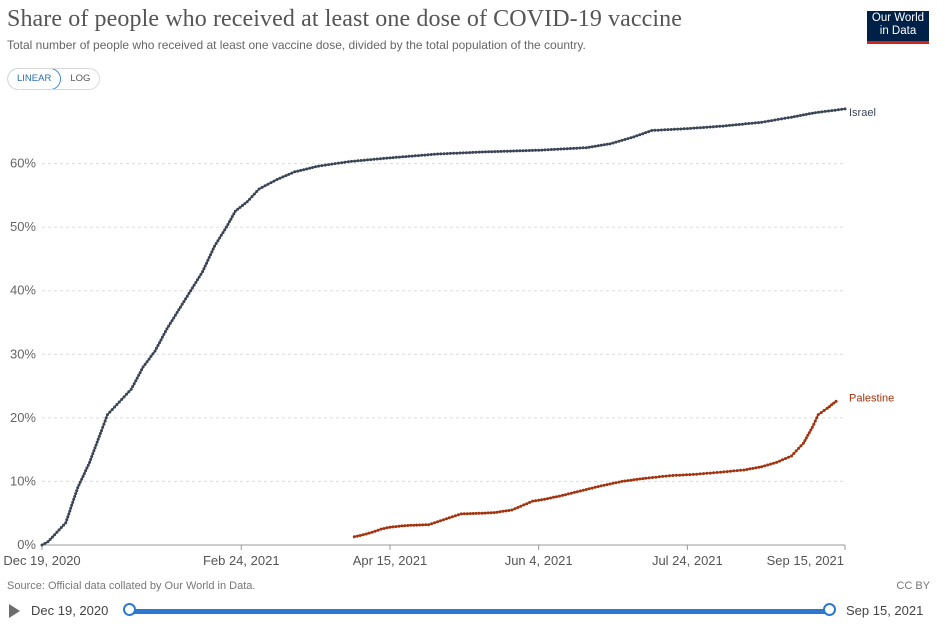 This screenshot has height=626, width=947. Describe the element at coordinates (885, 610) in the screenshot. I see `timeline-end-label: Sep 15, 2021` at that location.